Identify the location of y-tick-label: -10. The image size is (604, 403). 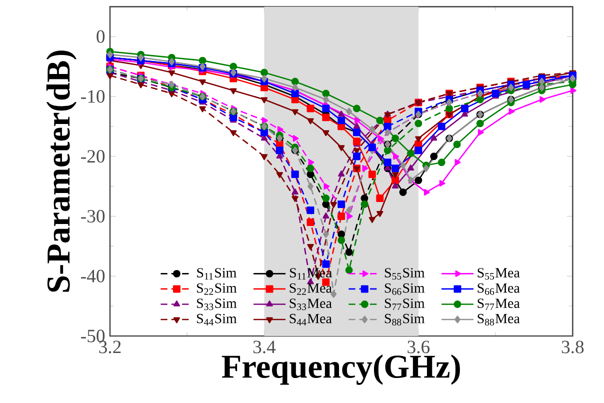
(93, 96).